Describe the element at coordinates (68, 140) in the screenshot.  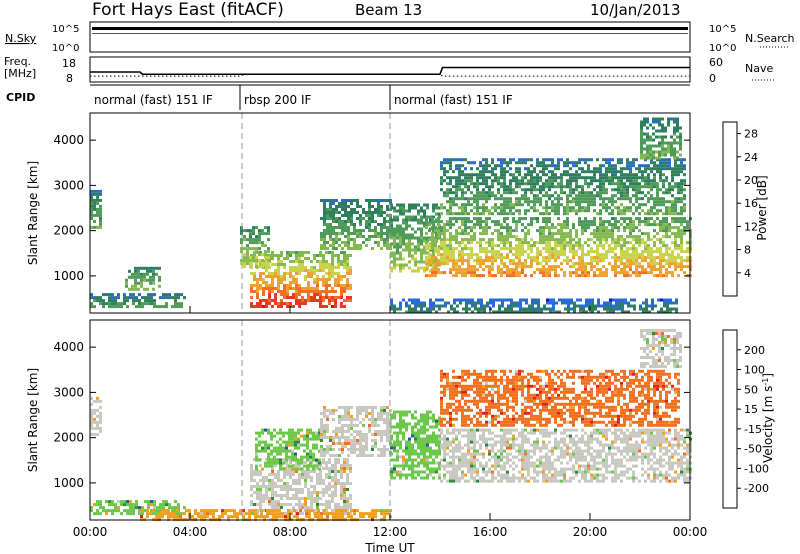
I see `ytick-label: 4000` at that location.